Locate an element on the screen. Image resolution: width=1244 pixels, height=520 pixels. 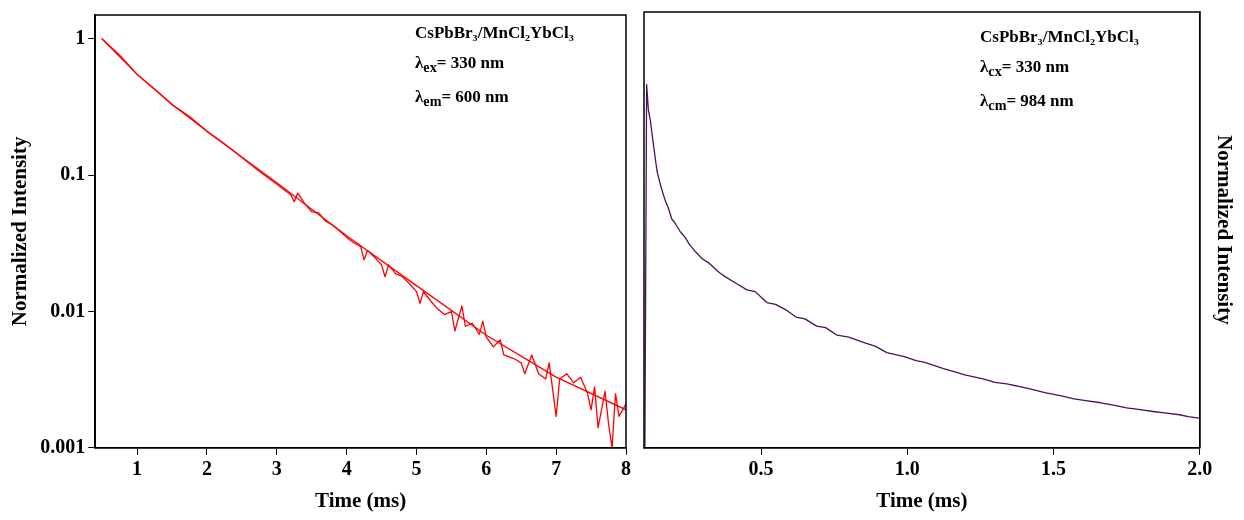
annotation: CsPbBr₃/MnCl₂YbCl₃ is located at coordinates (494, 33).